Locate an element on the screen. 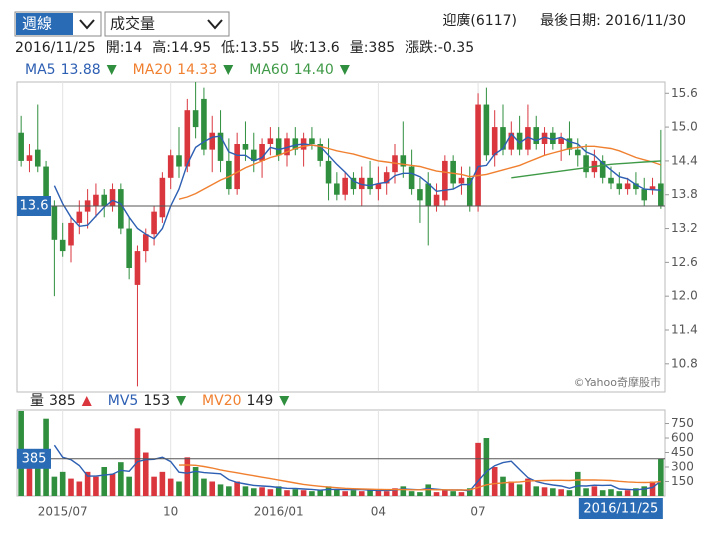 The image size is (720, 534). y-tick-label: 450 is located at coordinates (682, 452).